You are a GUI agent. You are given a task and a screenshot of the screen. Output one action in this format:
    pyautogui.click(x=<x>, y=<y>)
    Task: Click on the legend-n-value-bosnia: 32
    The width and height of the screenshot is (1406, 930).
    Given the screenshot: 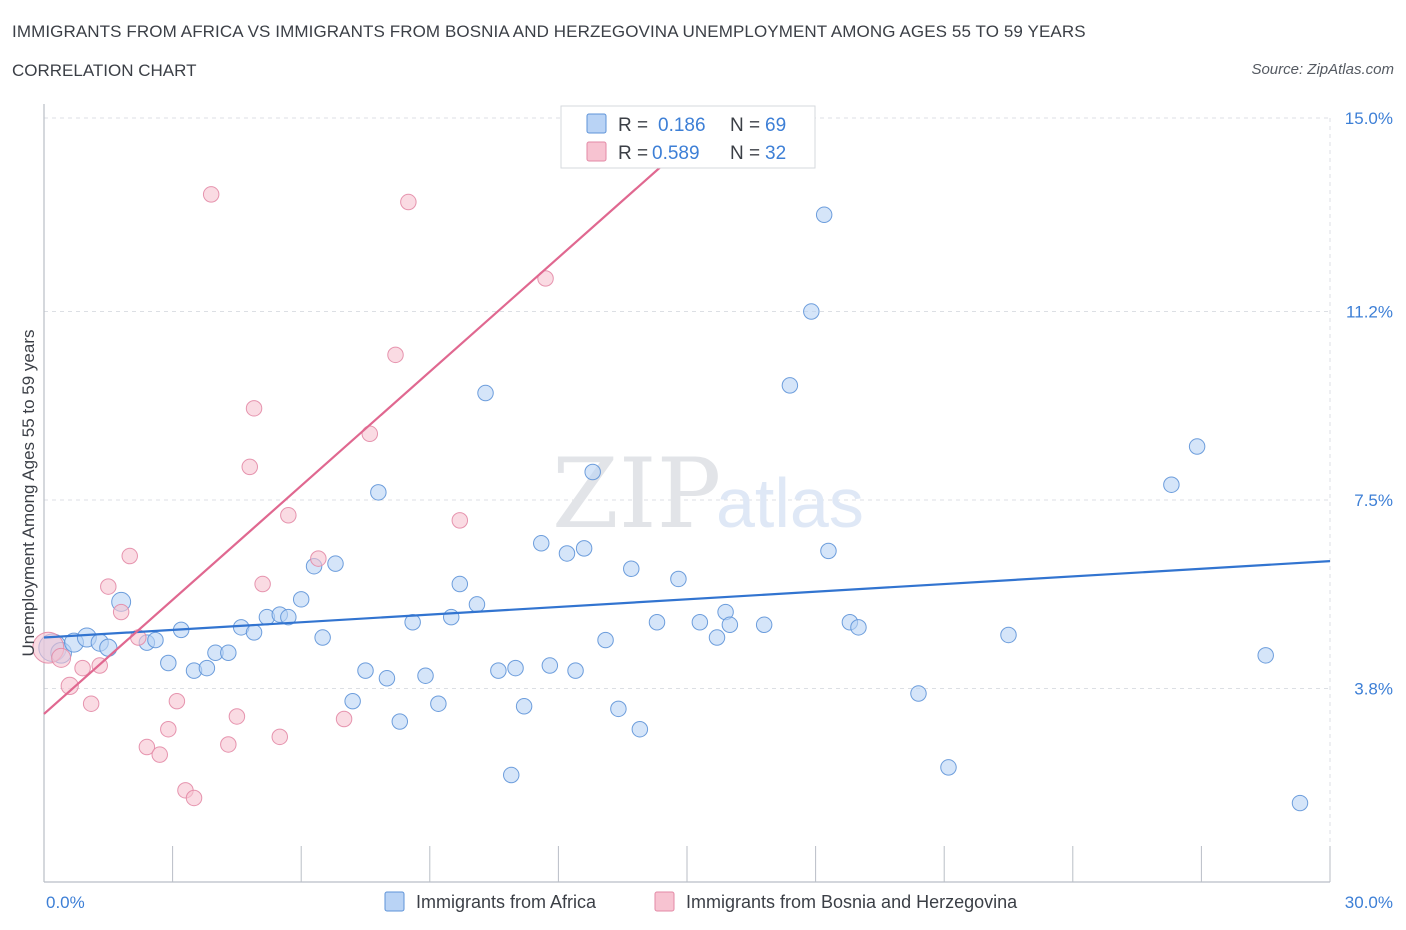 What is the action you would take?
    pyautogui.click(x=775, y=153)
    